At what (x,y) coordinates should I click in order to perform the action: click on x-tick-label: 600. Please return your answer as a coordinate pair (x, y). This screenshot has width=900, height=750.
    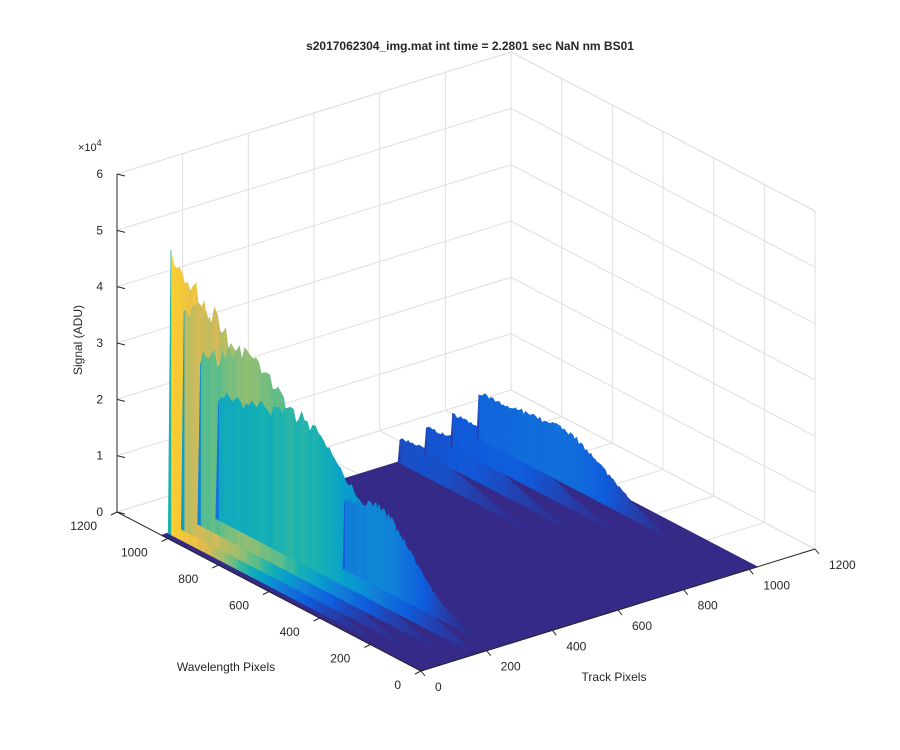
    Looking at the image, I should click on (642, 626).